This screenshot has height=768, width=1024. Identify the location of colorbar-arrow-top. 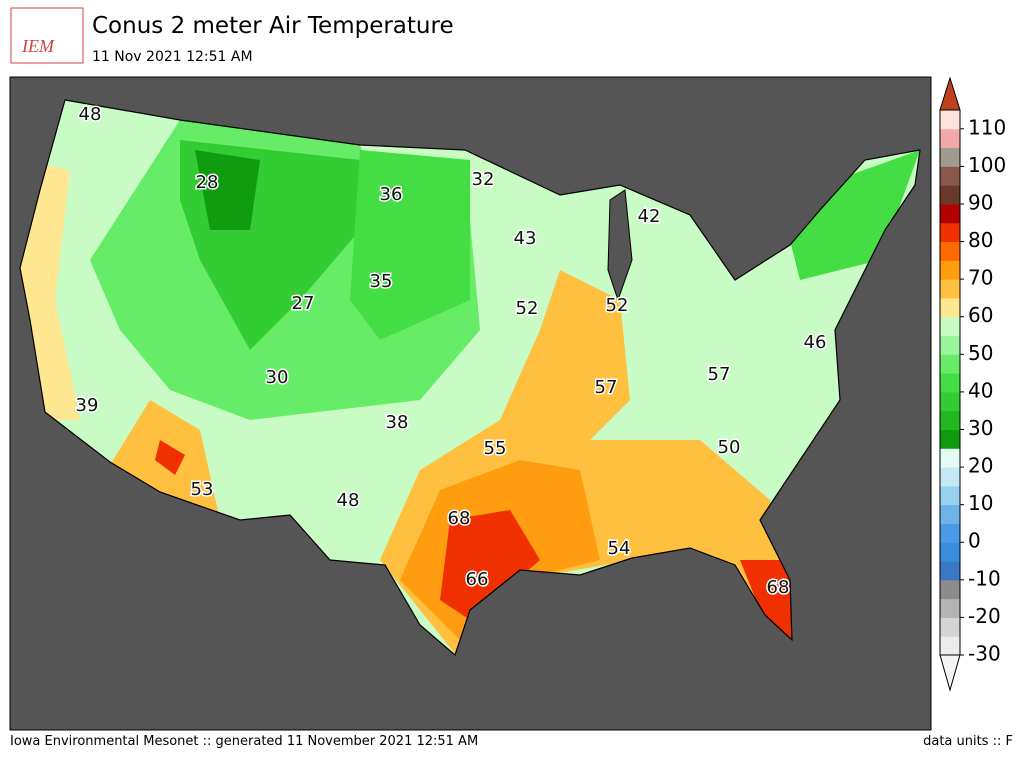
(950, 93).